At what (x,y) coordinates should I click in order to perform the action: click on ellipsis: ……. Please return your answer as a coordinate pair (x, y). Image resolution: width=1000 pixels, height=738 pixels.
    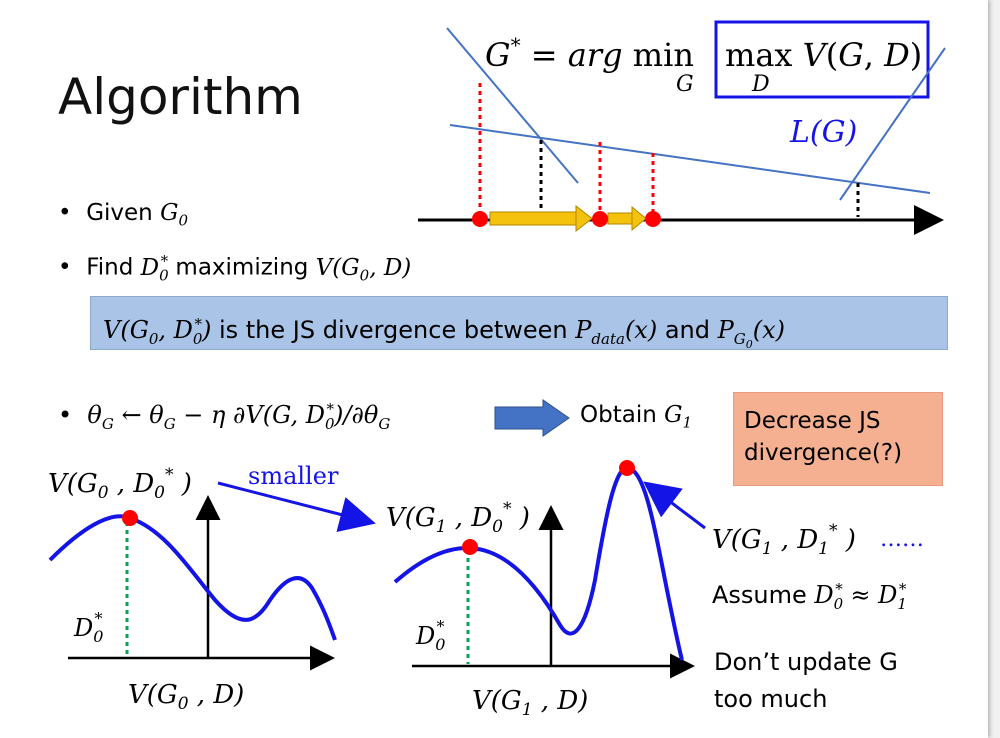
    Looking at the image, I should click on (902, 539).